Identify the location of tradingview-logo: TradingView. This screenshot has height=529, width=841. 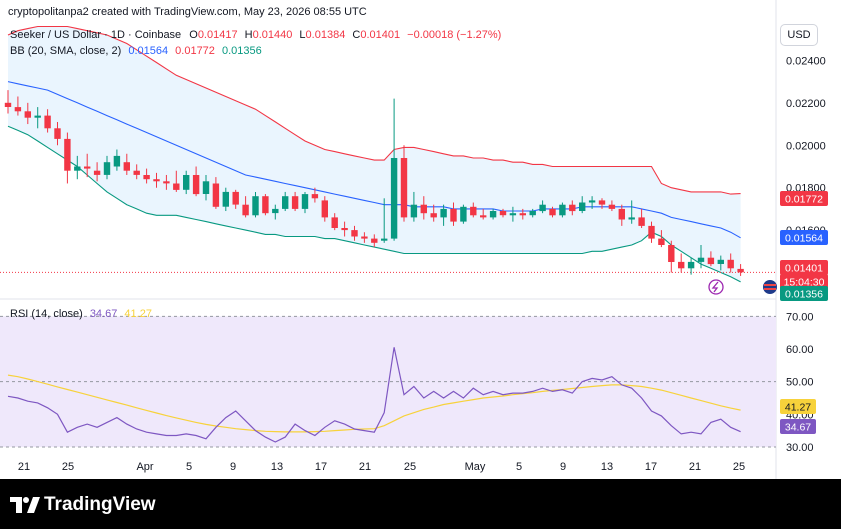
(83, 505).